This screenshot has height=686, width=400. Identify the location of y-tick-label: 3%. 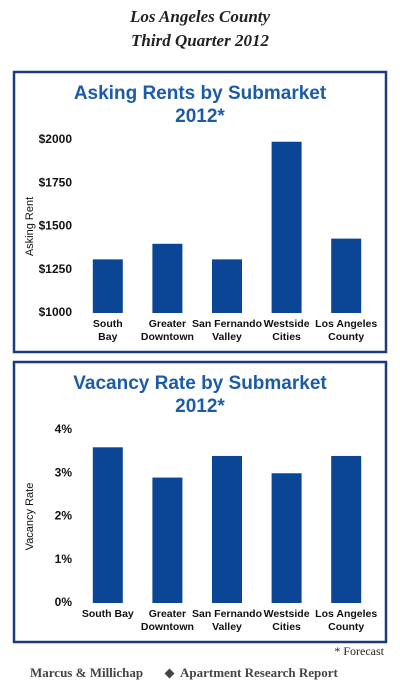
(64, 472).